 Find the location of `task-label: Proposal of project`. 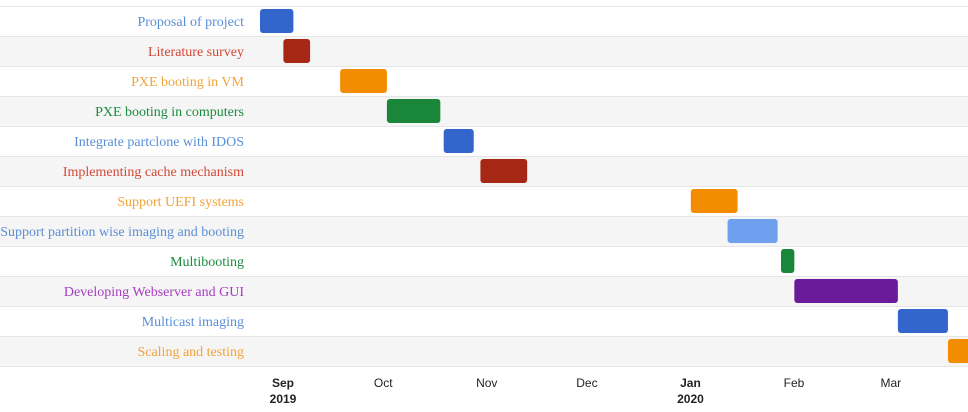

task-label: Proposal of project is located at coordinates (190, 22).